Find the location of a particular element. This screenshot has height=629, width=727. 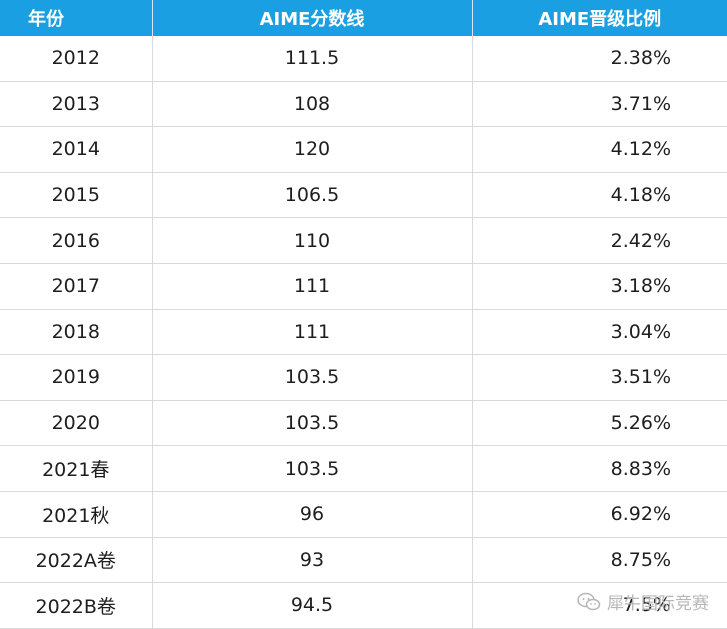

year-cell: 2014 is located at coordinates (76, 149).